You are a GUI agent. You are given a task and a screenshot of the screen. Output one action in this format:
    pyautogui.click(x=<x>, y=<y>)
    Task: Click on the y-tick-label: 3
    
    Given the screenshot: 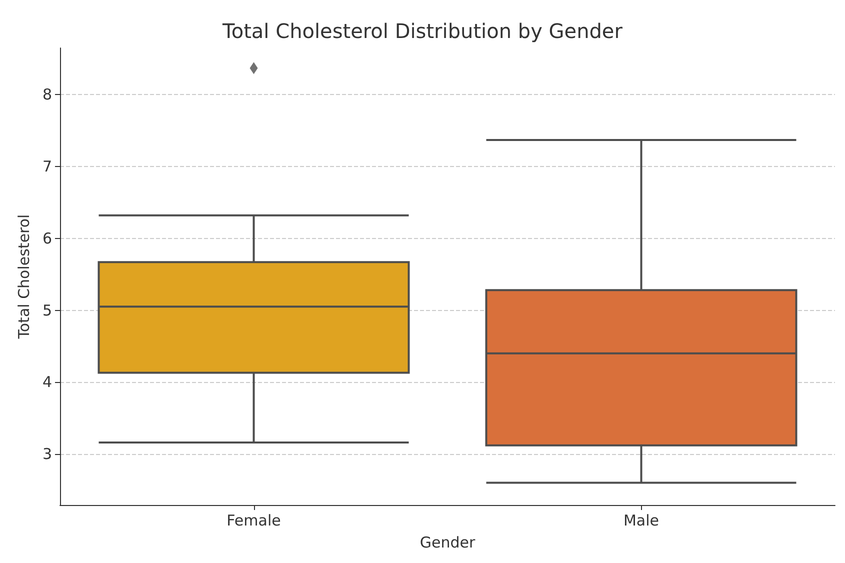 What is the action you would take?
    pyautogui.click(x=47, y=453)
    